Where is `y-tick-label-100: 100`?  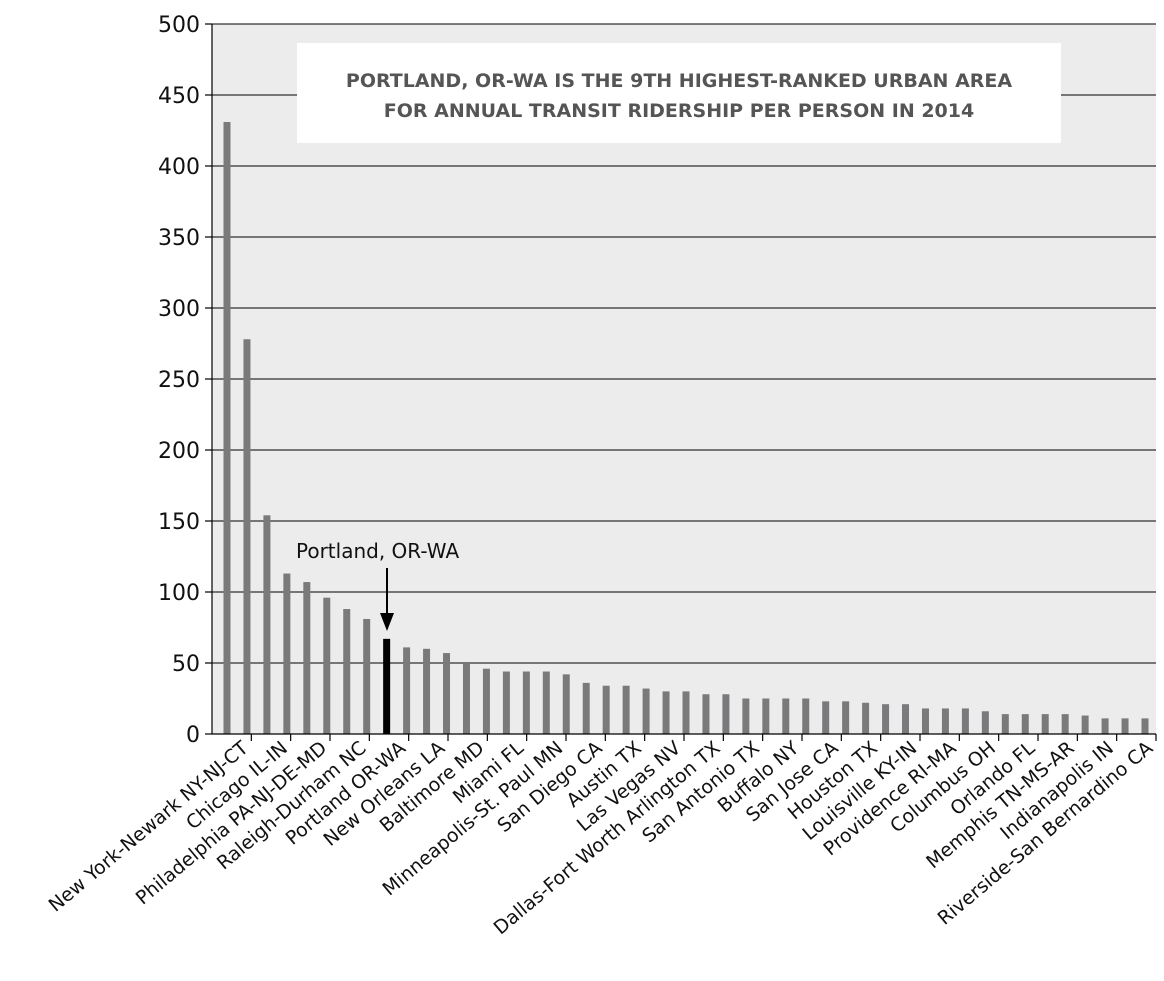
y-tick-label-100: 100 is located at coordinates (179, 593).